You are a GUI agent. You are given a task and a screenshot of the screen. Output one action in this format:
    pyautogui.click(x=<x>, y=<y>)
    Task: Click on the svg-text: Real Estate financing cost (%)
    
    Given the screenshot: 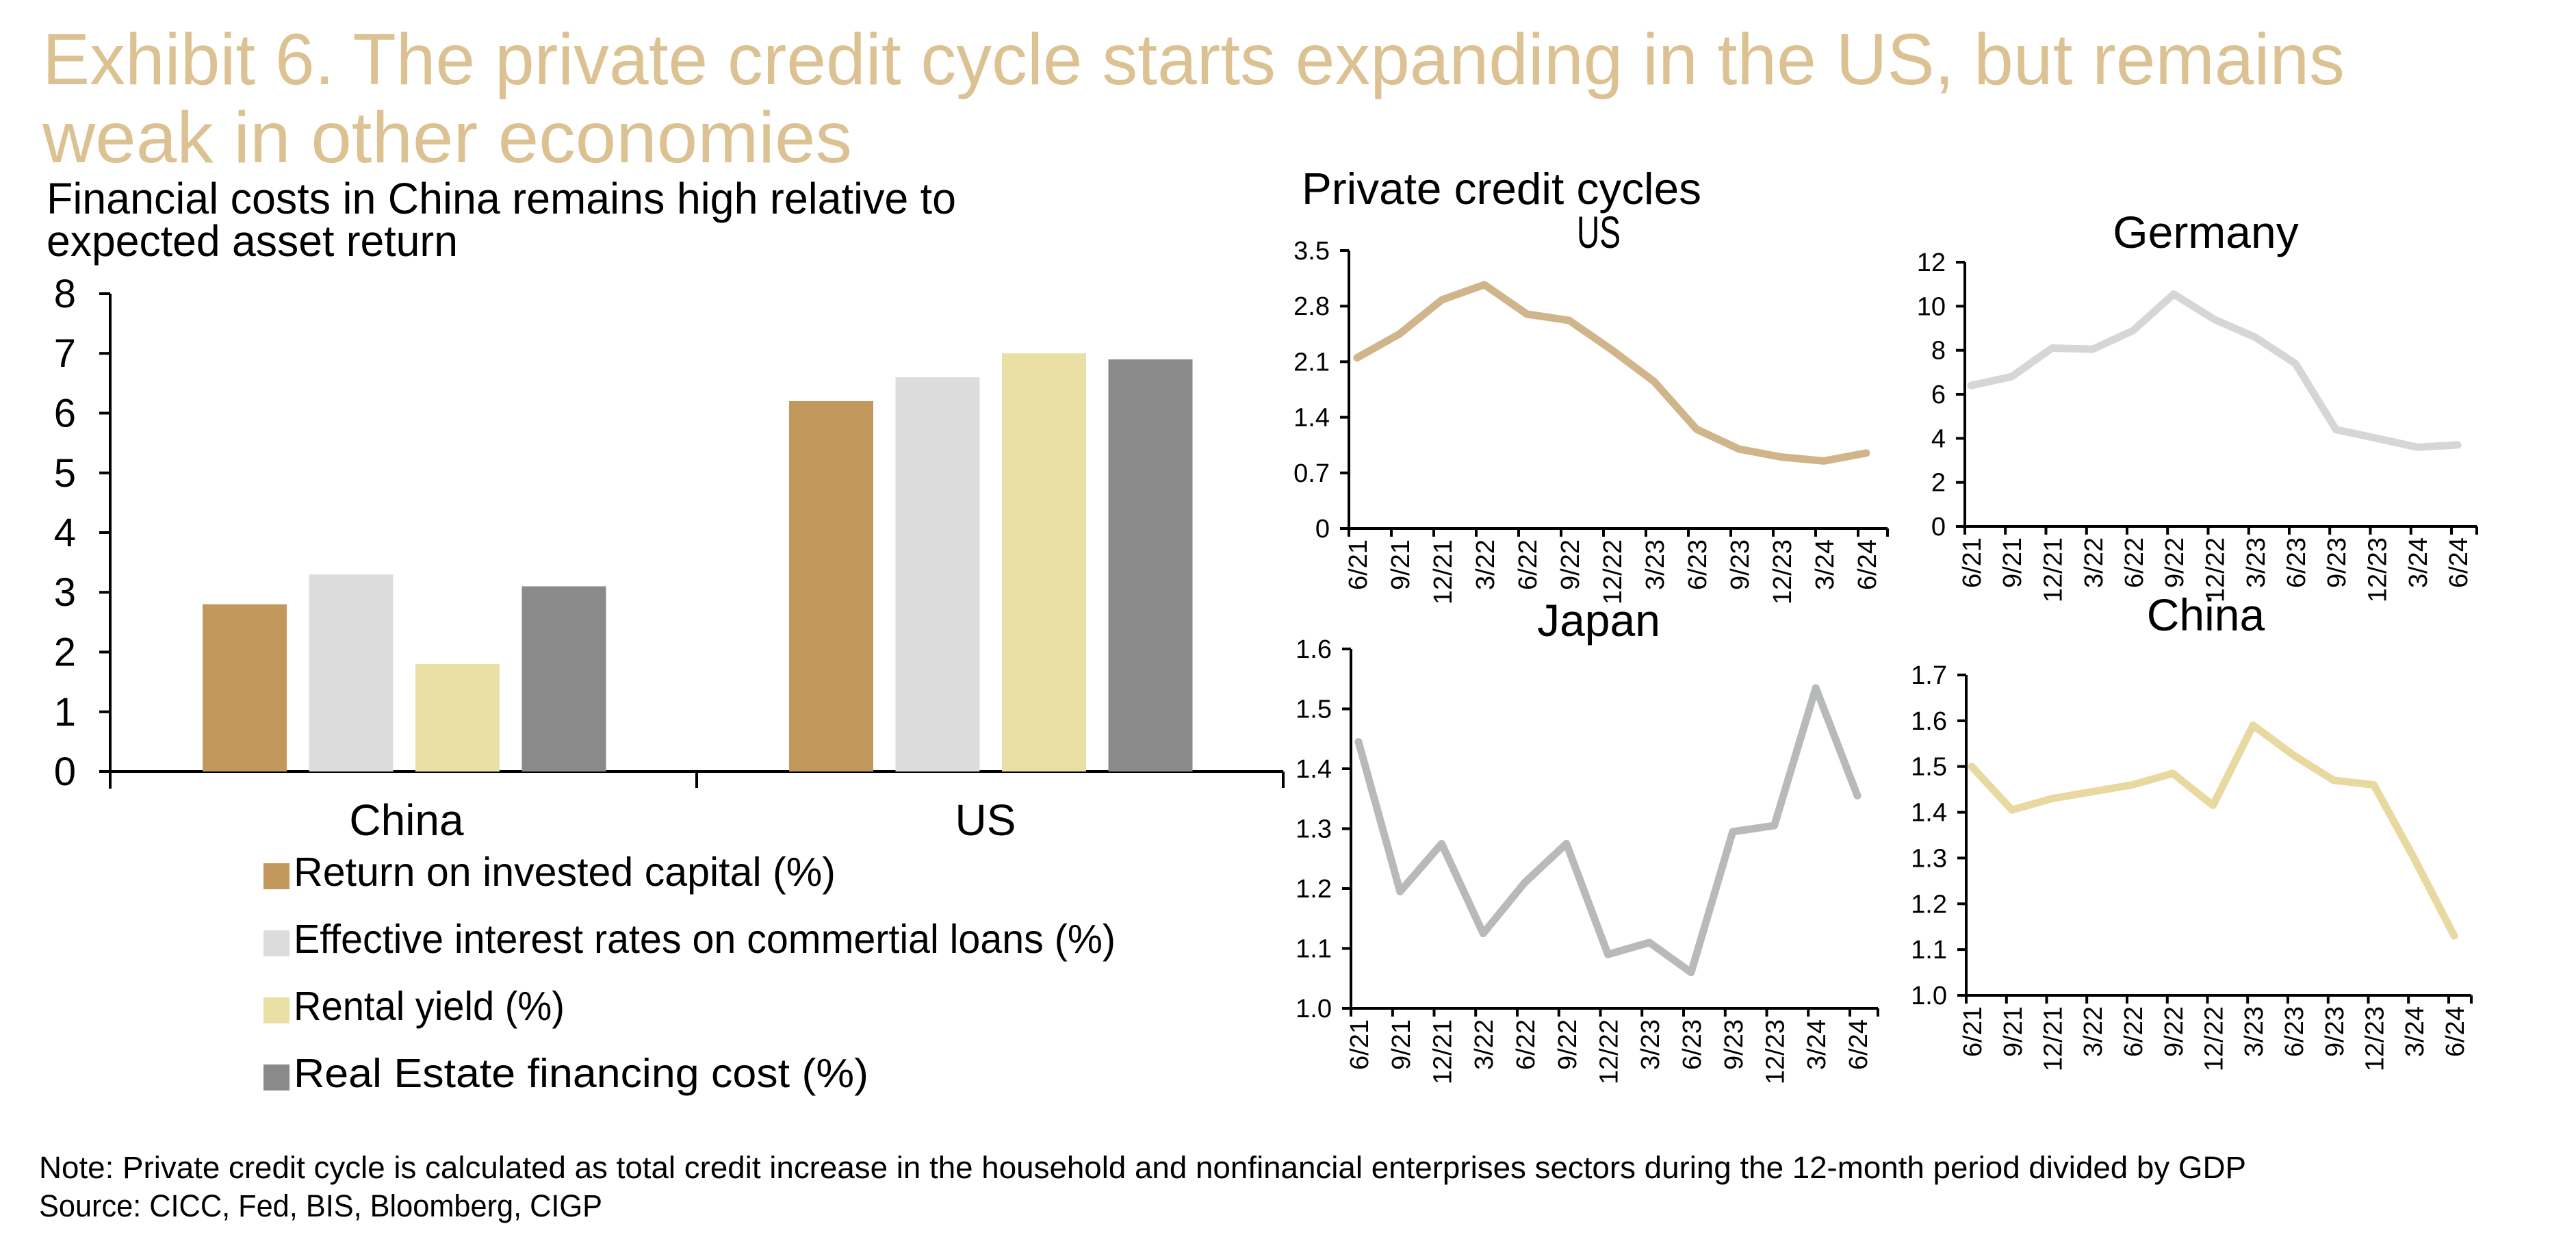 What is the action you would take?
    pyautogui.click(x=581, y=1073)
    